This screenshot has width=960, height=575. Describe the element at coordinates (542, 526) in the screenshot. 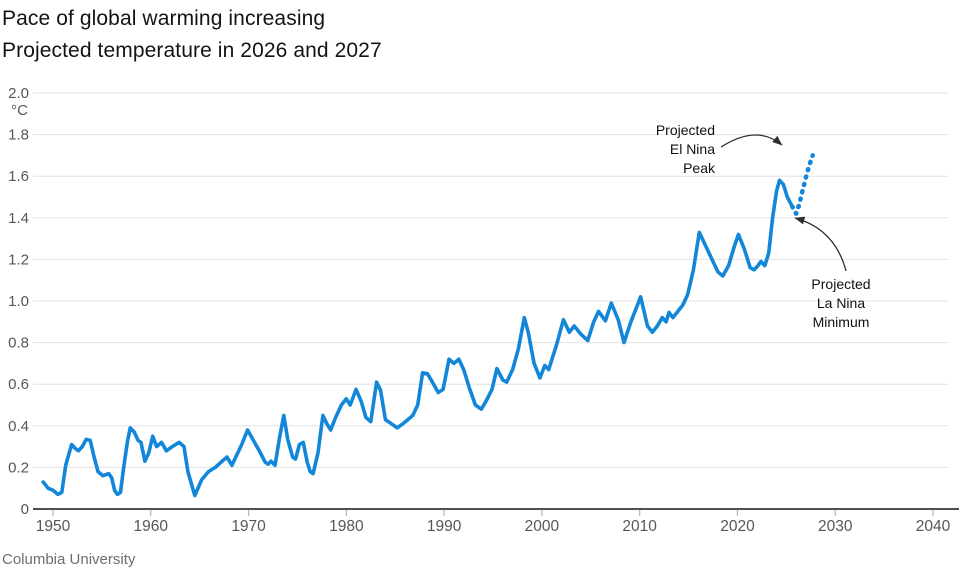

I see `x-tick-label: 2000` at that location.